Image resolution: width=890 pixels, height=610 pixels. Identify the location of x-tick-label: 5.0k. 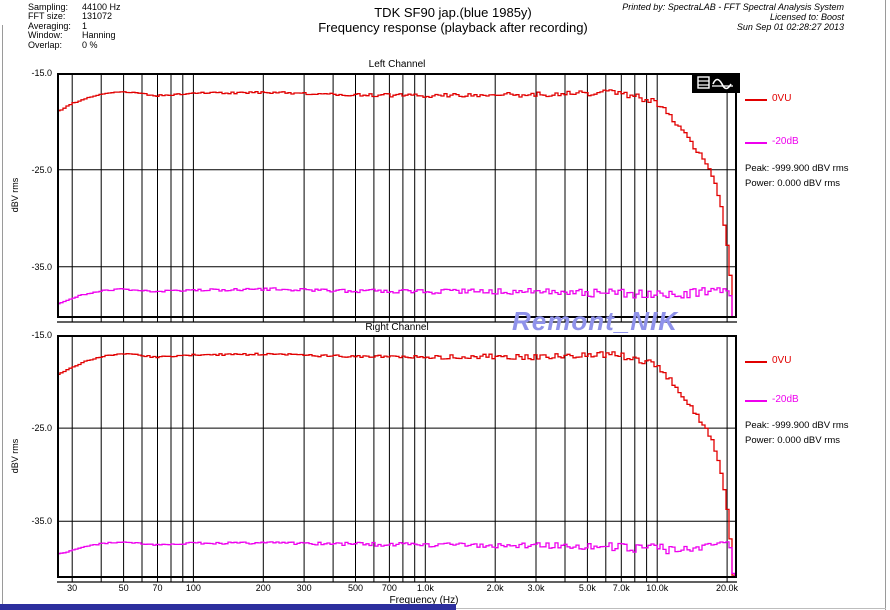
(587, 588).